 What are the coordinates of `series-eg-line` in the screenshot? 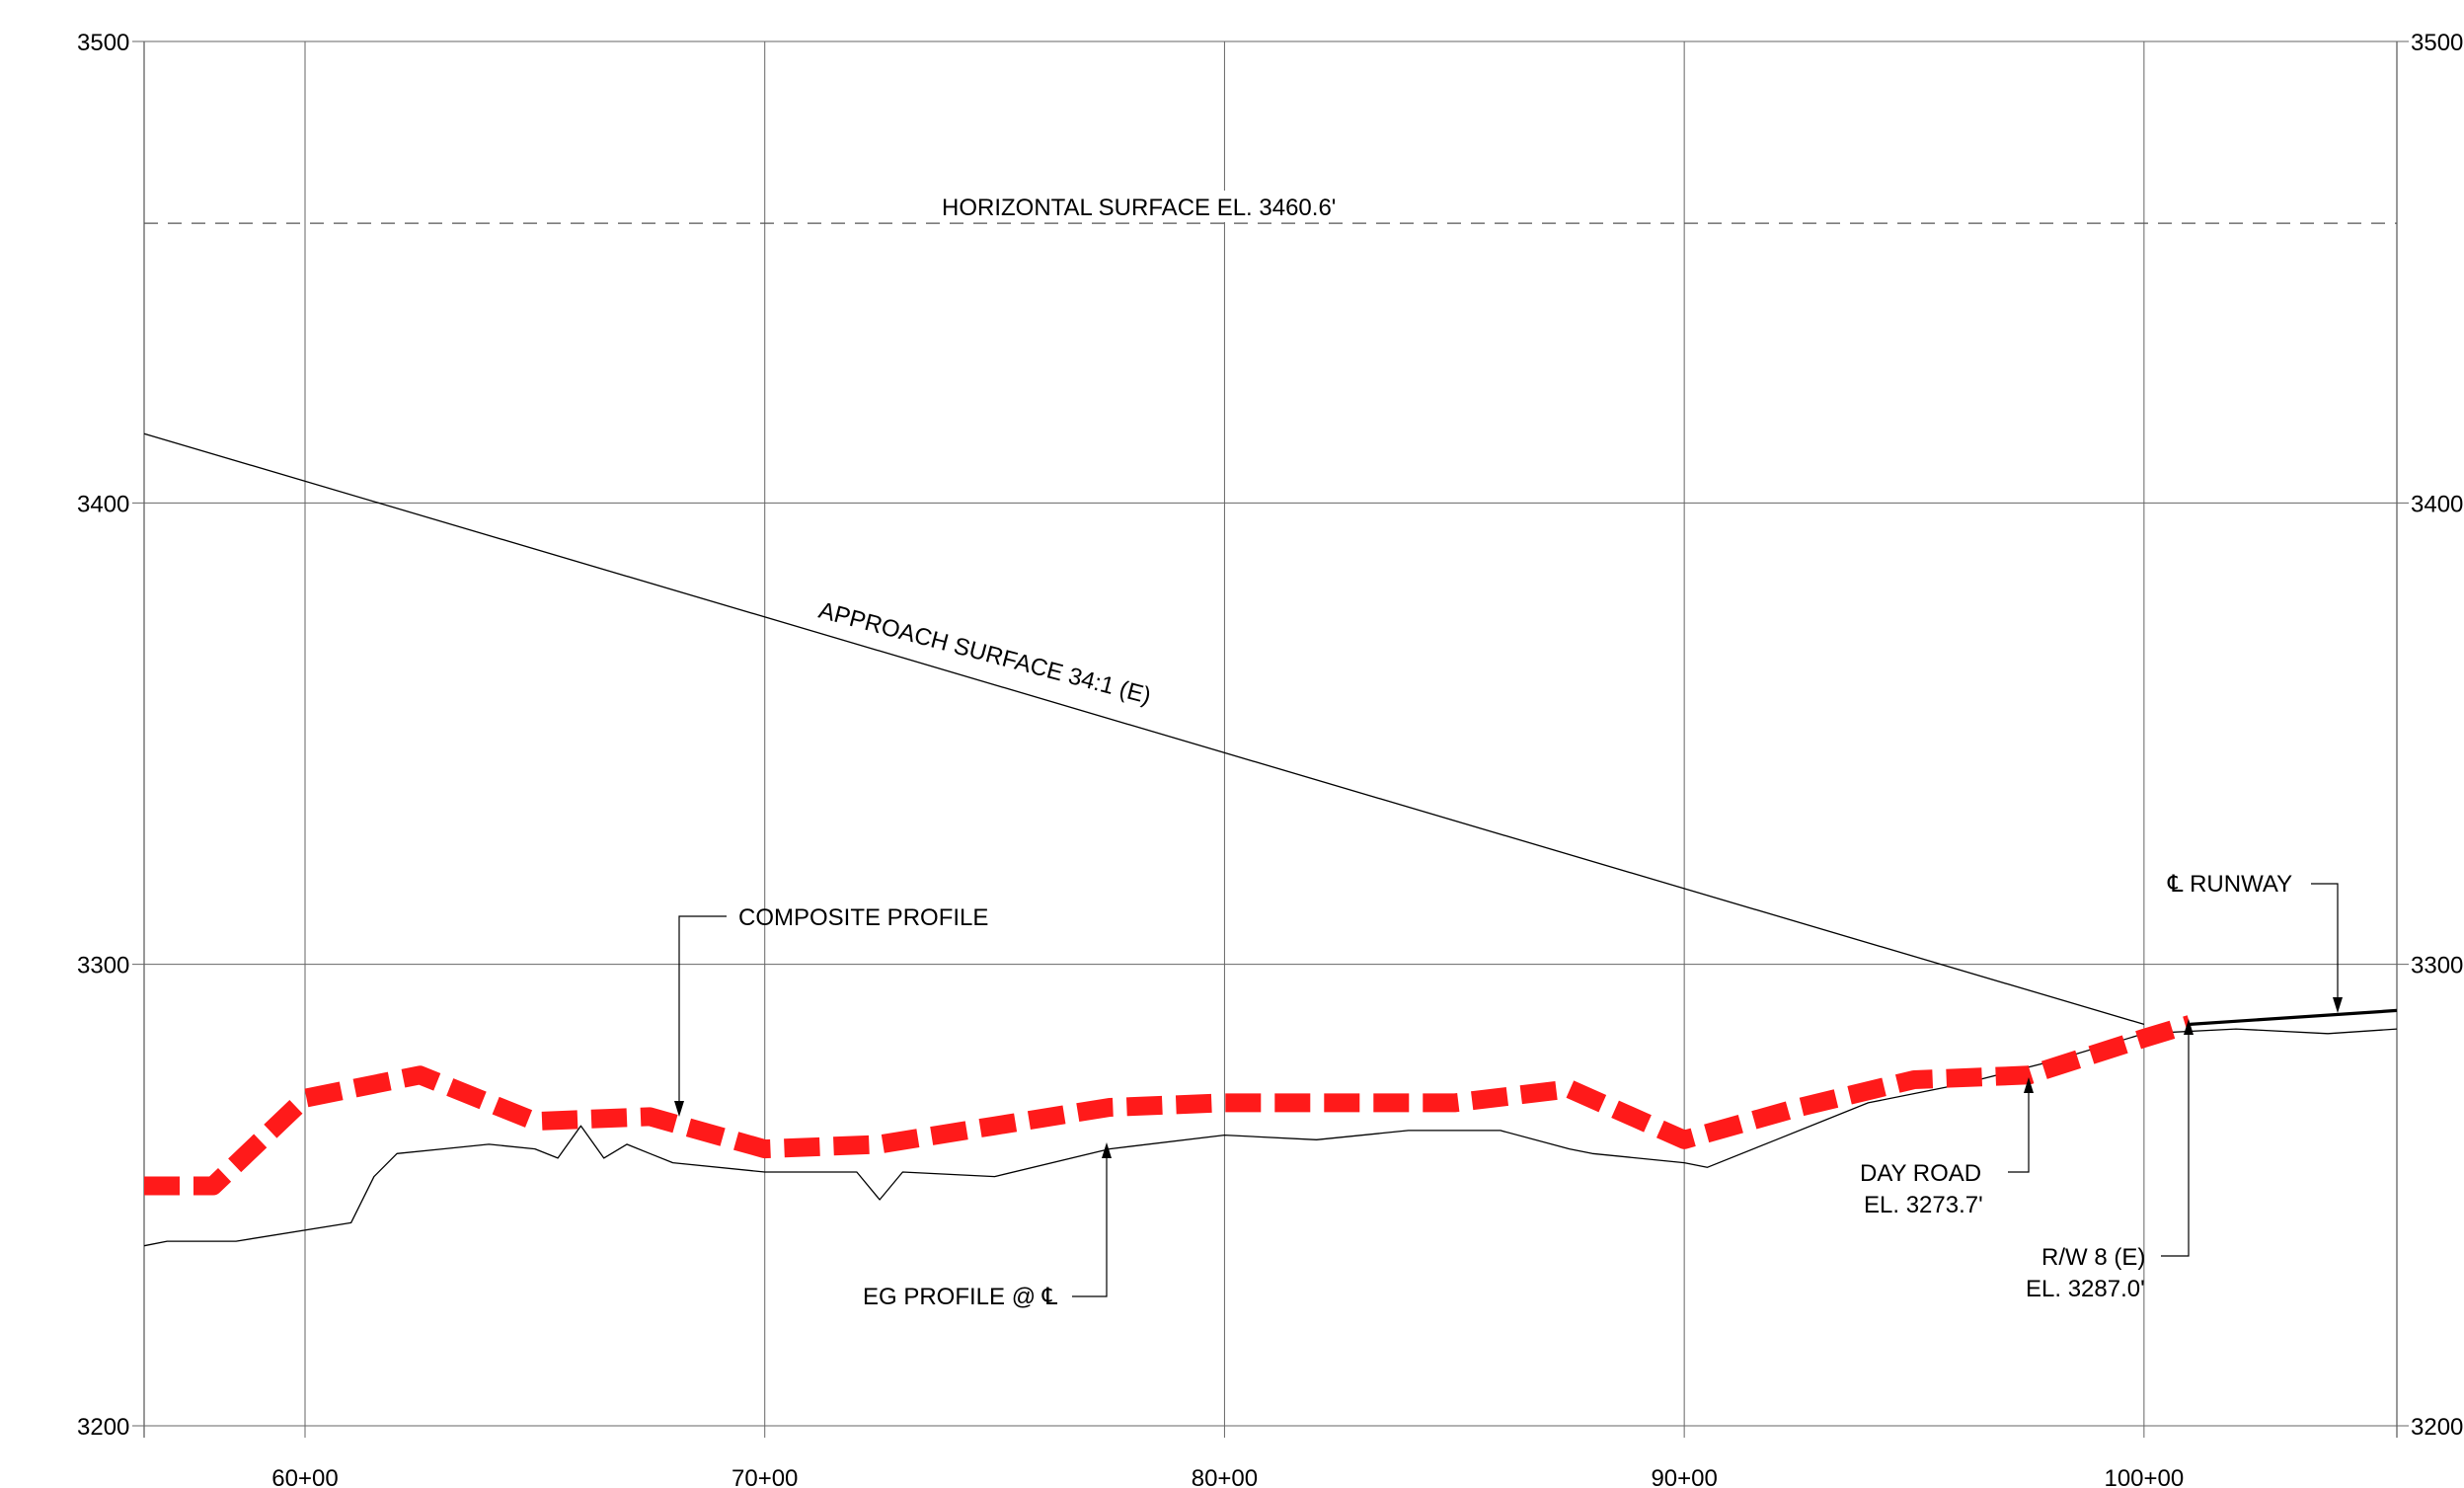 It's located at (1270, 1137).